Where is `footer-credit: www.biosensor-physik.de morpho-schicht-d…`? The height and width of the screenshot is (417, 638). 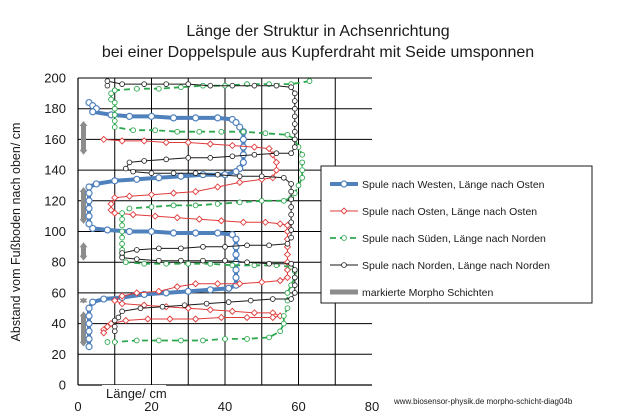 footer-credit: www.biosensor-physik.de morpho-schicht-d… is located at coordinates (483, 401).